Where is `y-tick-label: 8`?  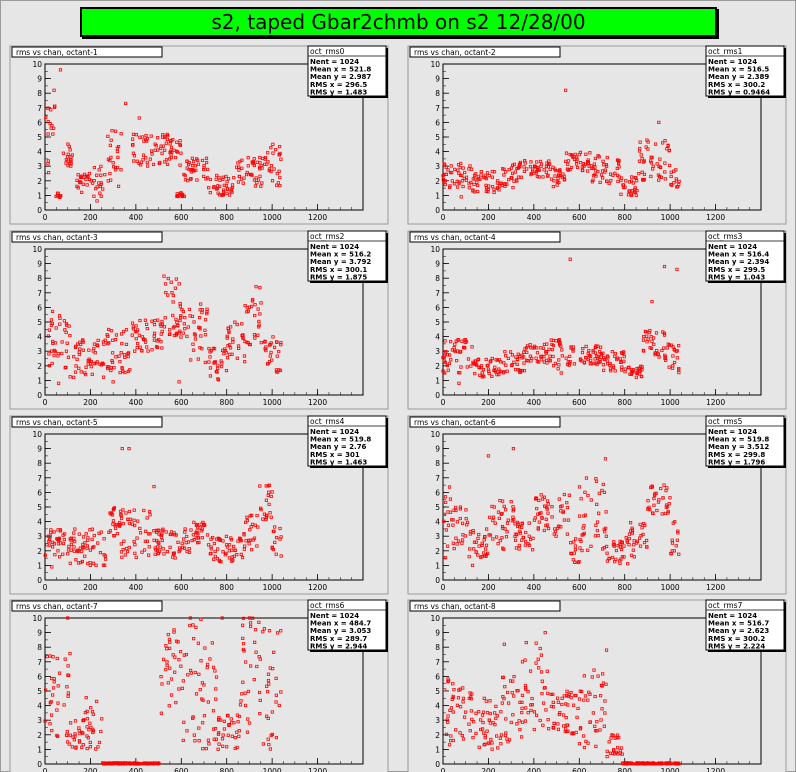 y-tick-label: 8 is located at coordinates (39, 647).